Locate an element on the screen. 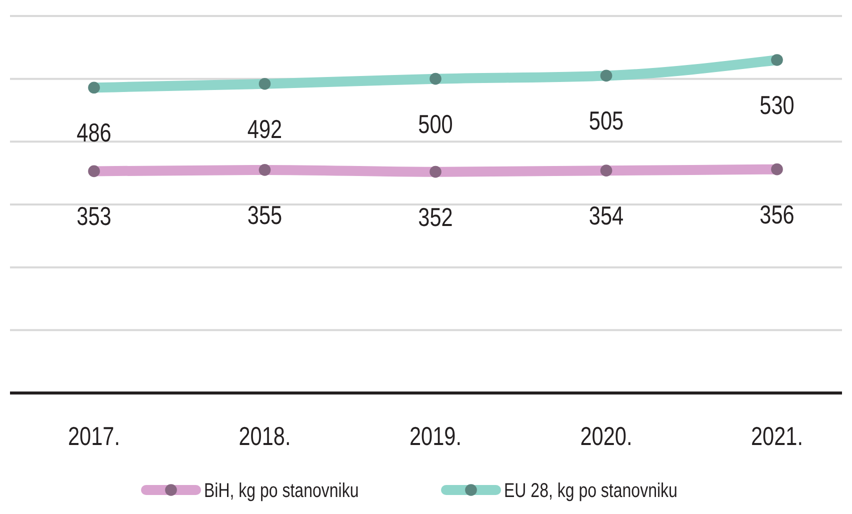 This screenshot has height=514, width=852. x-tick-label: 2019. is located at coordinates (435, 436).